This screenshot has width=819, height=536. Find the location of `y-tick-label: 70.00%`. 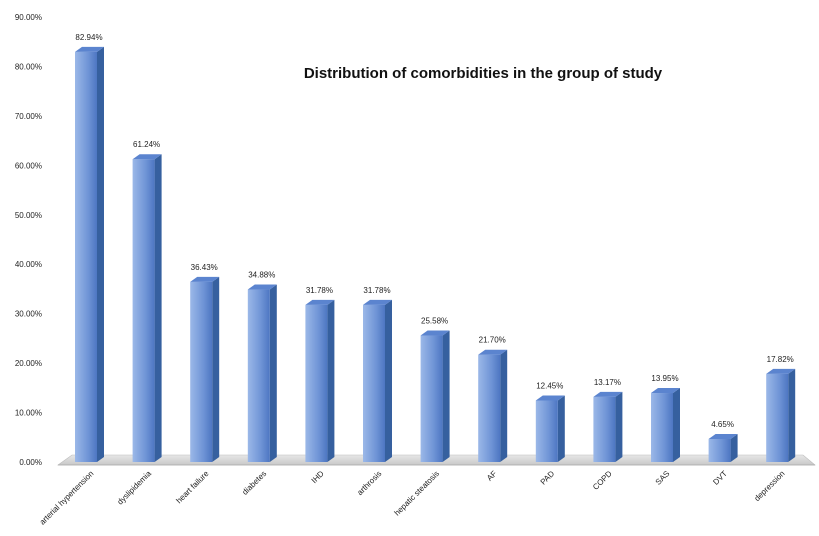

y-tick-label: 70.00% is located at coordinates (28, 116).